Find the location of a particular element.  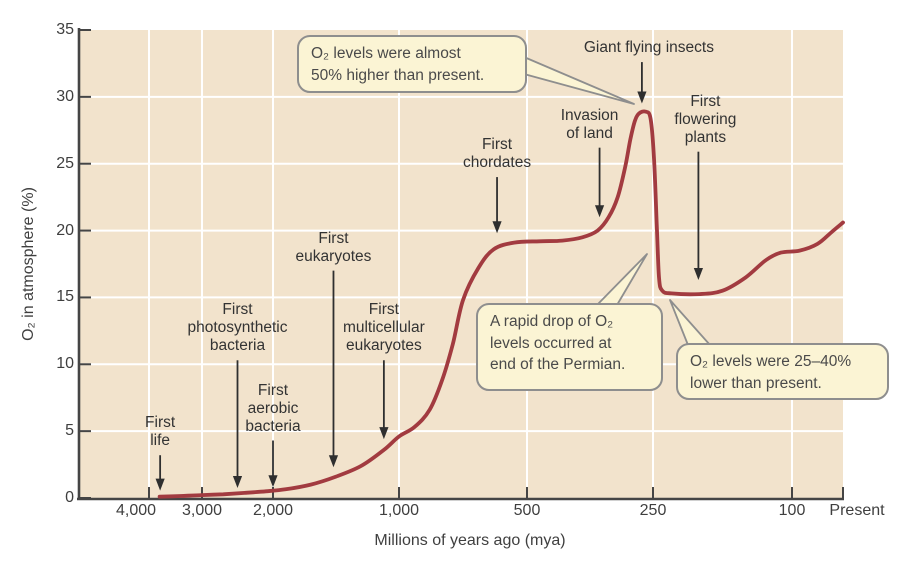

annotation-arrowhead-first-flowering-plants is located at coordinates (698, 274).